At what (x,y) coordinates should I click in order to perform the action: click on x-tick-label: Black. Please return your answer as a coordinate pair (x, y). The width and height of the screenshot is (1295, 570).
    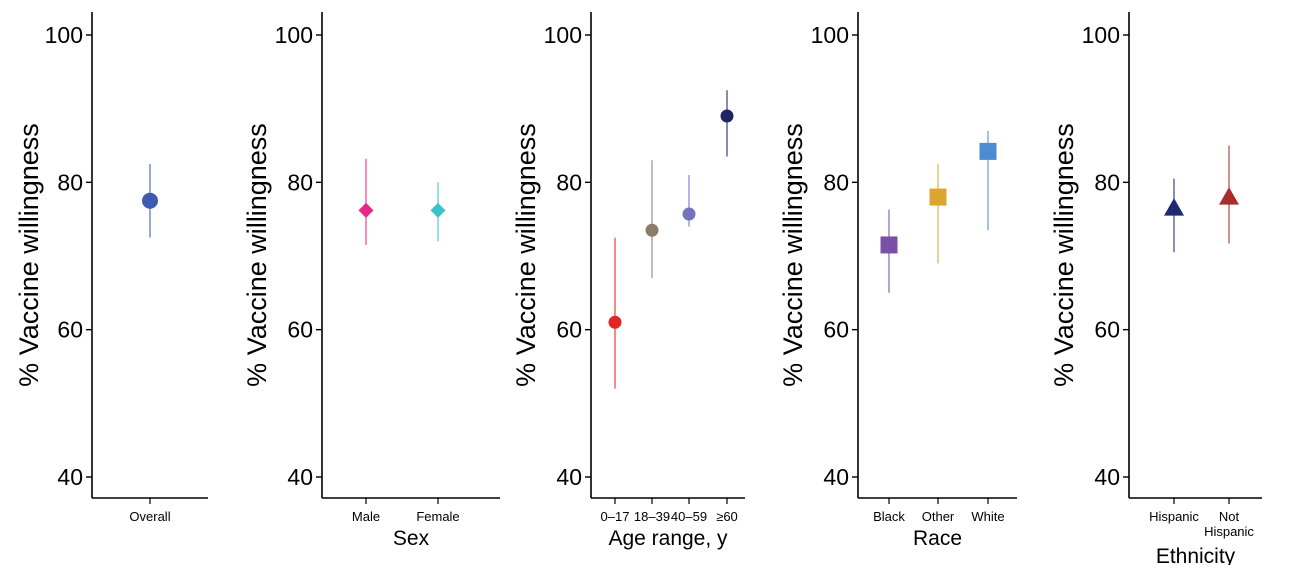
    Looking at the image, I should click on (889, 516).